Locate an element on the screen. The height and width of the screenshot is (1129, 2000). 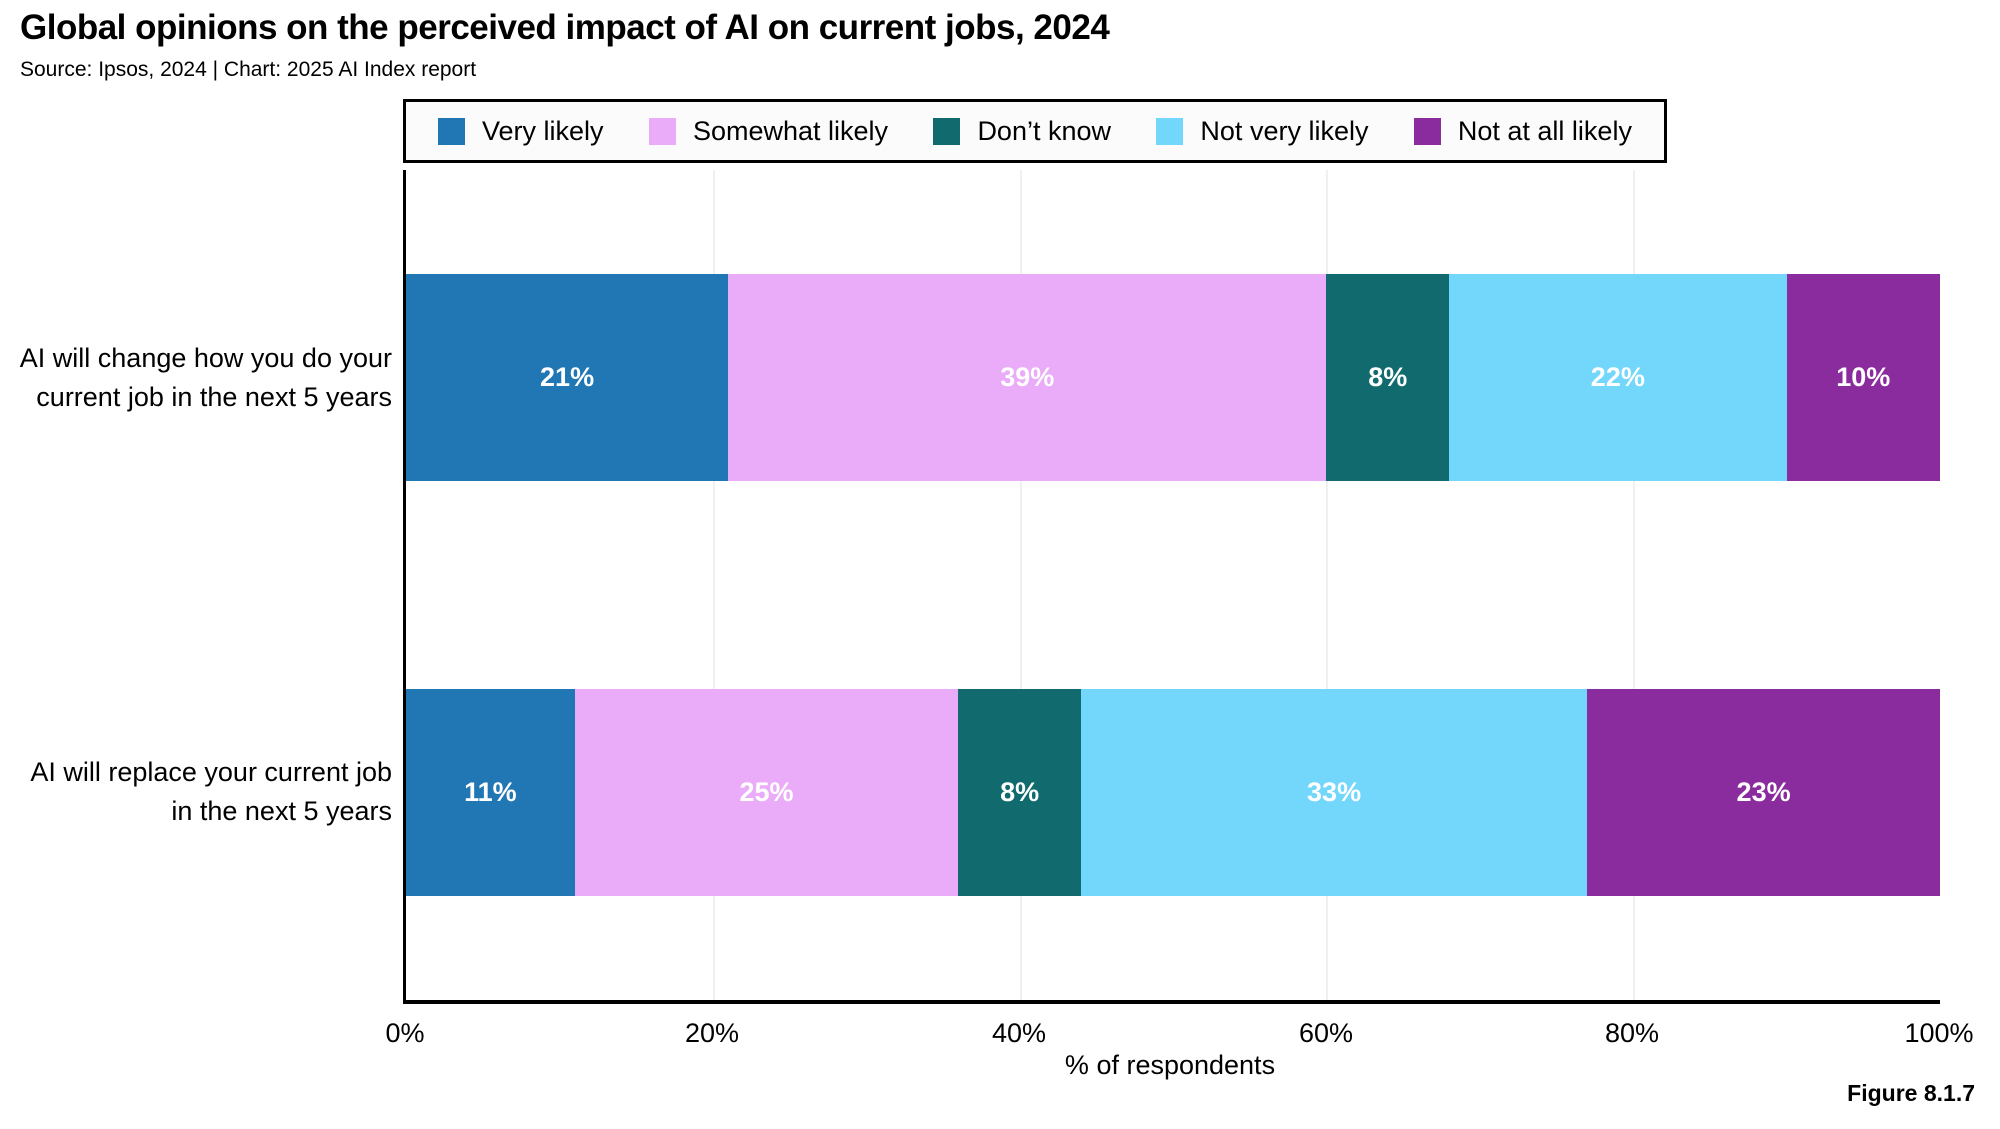
legend-swatch-very-likely is located at coordinates (451, 131).